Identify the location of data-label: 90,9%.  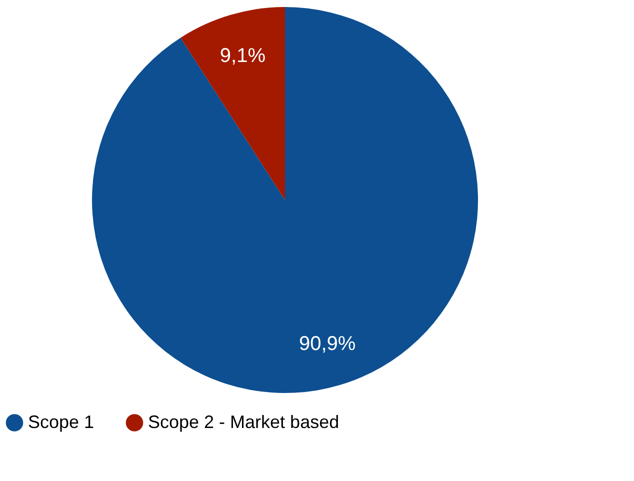
(327, 343).